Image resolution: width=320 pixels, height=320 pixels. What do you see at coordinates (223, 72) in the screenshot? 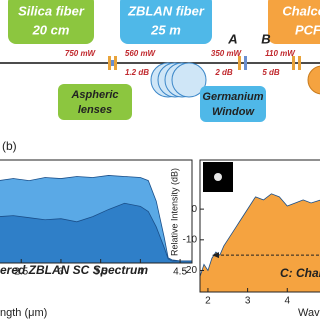
I see `loss-label: 2 dB` at bounding box center [223, 72].